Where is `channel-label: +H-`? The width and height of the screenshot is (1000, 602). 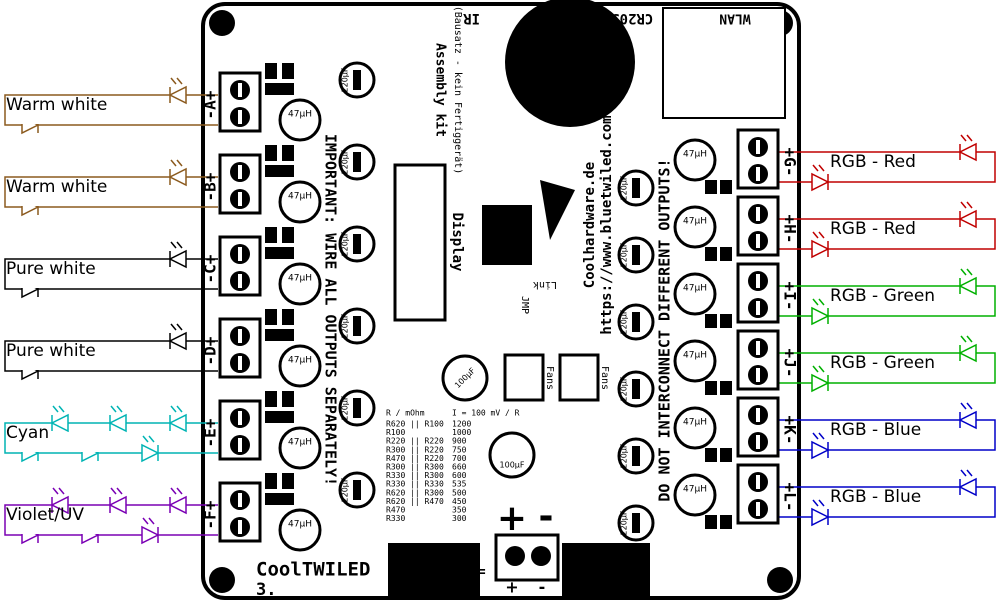 channel-label: +H- is located at coordinates (790, 229).